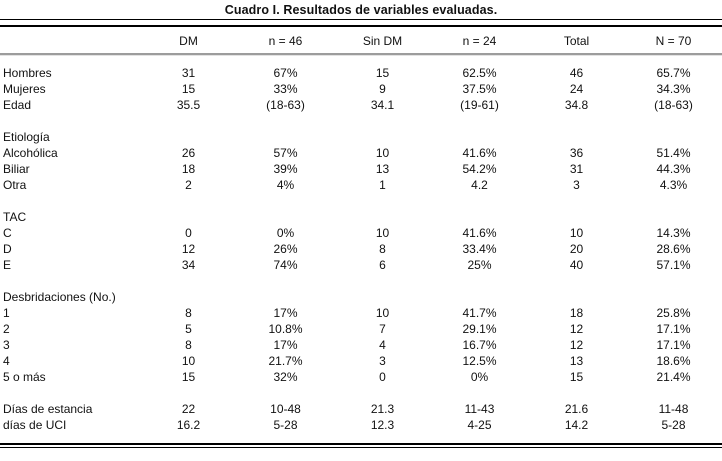 Image resolution: width=722 pixels, height=461 pixels. Describe the element at coordinates (30, 153) in the screenshot. I see `row-label: Alcohólica` at that location.